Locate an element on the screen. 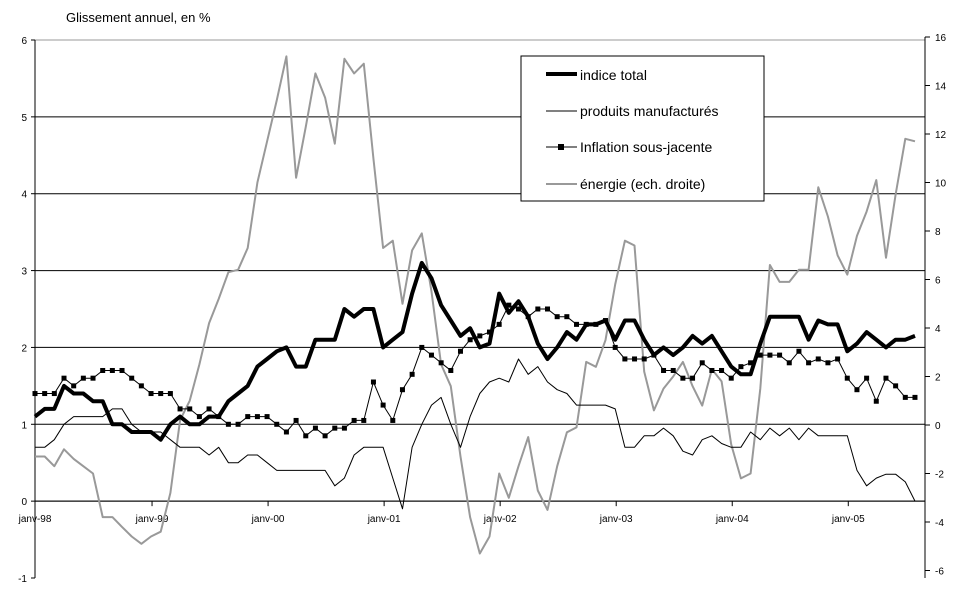 This screenshot has width=969, height=607. y-left-tick-label: 5 is located at coordinates (24, 118).